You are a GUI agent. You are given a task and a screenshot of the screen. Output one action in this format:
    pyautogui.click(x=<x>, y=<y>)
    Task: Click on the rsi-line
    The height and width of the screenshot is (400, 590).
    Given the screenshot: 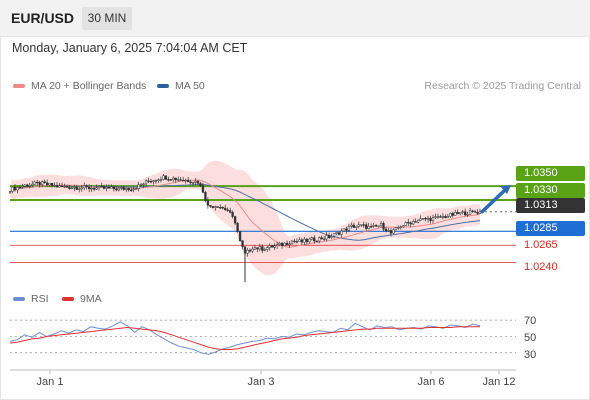 What is the action you would take?
    pyautogui.click(x=245, y=338)
    